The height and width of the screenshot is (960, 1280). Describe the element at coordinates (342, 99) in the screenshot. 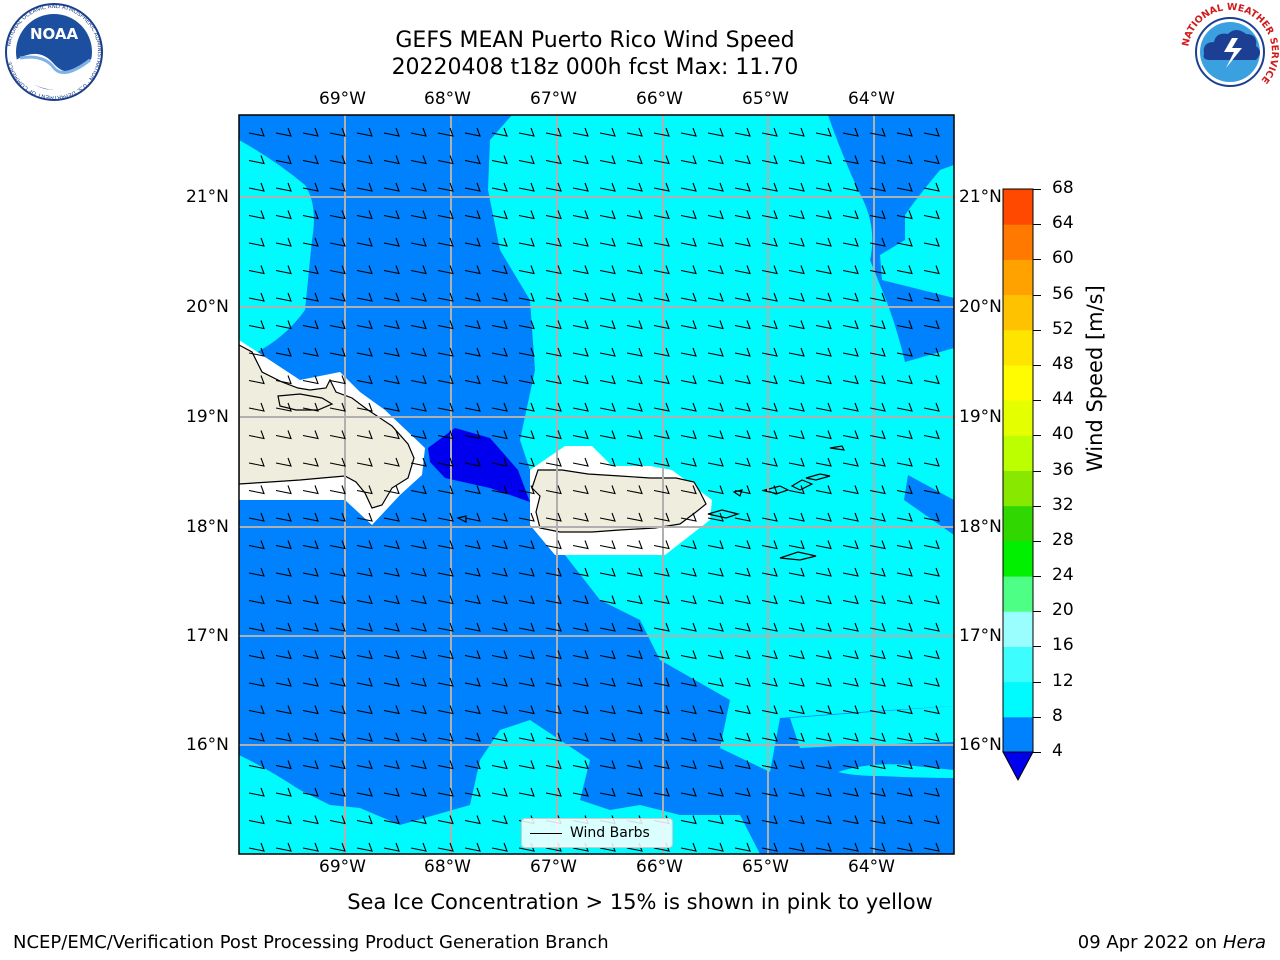

I see `lon-label-top-69w: 69°W` at that location.